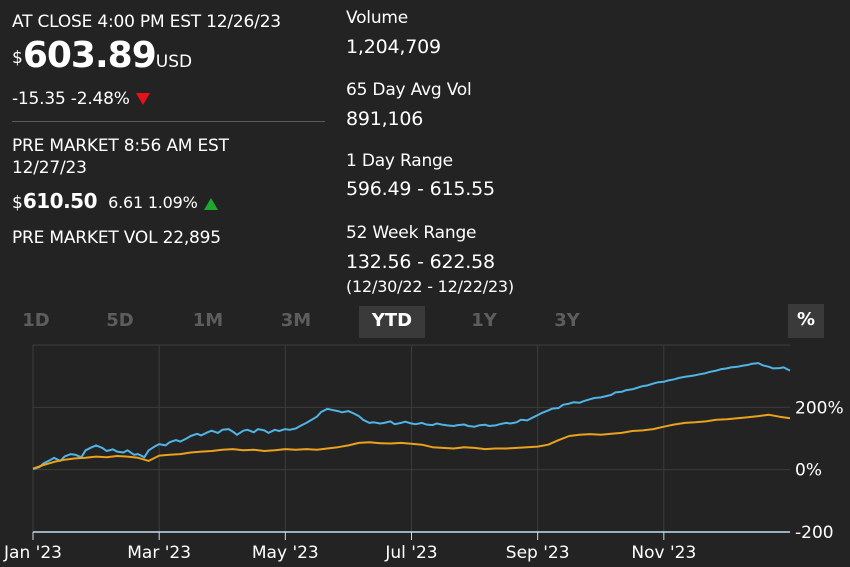 Image resolution: width=850 pixels, height=567 pixels. What do you see at coordinates (392, 322) in the screenshot?
I see `tab-ytd: YTD` at bounding box center [392, 322].